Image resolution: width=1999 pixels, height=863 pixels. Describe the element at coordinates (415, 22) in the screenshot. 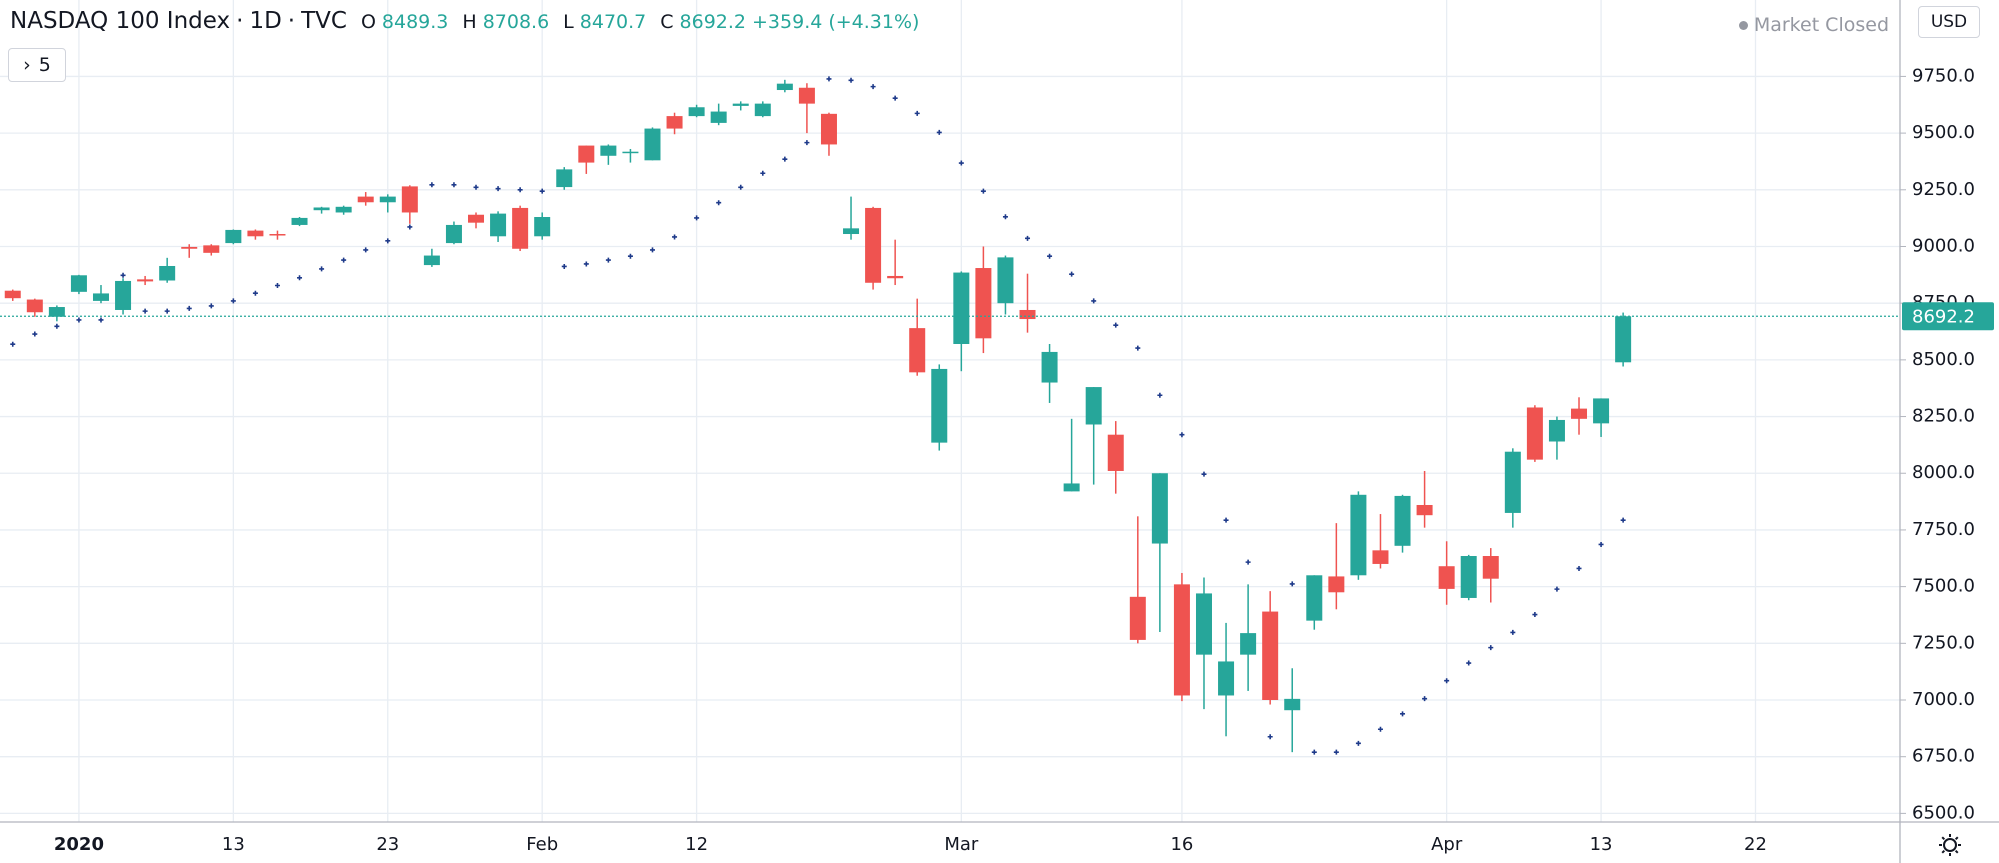

I see `open-value: 8489.3` at that location.